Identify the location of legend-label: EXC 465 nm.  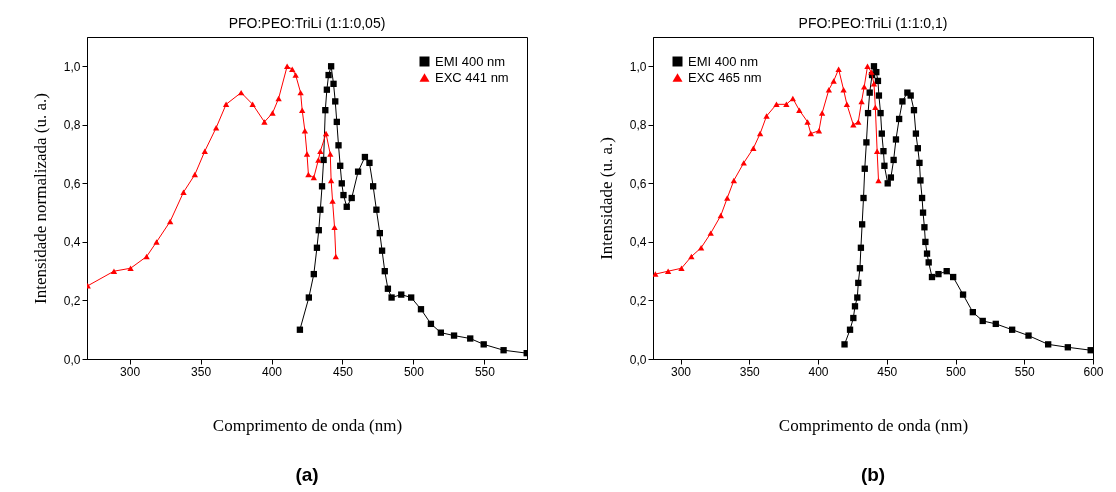
(725, 77).